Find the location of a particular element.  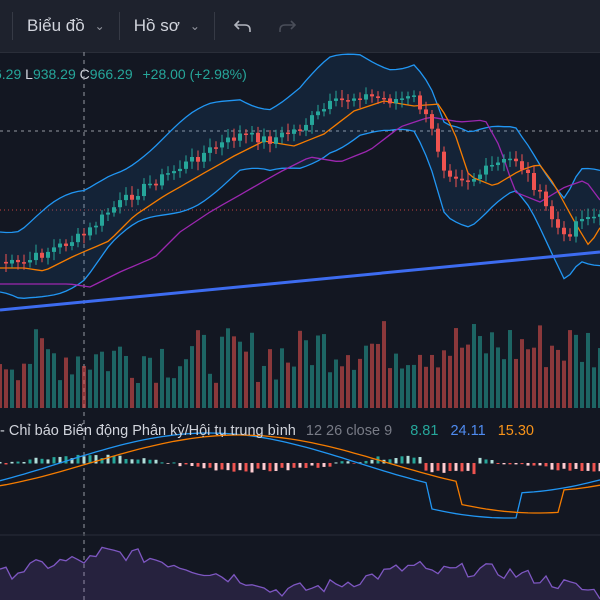

undo-icon is located at coordinates (242, 26).